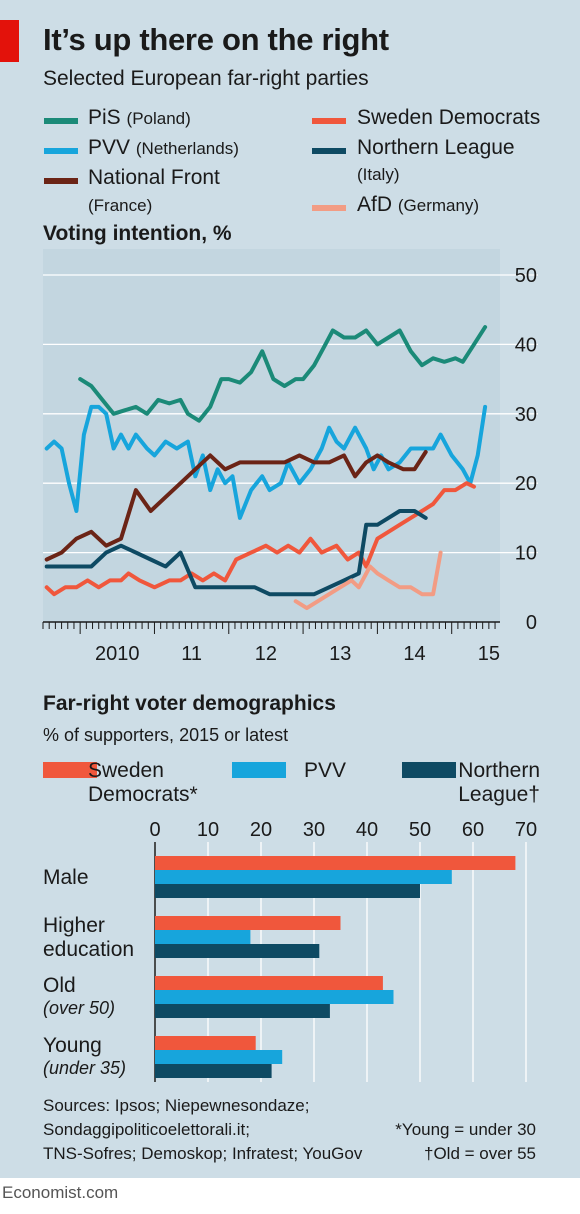 The image size is (580, 1214). I want to click on legend-note: (Netherlands), so click(187, 148).